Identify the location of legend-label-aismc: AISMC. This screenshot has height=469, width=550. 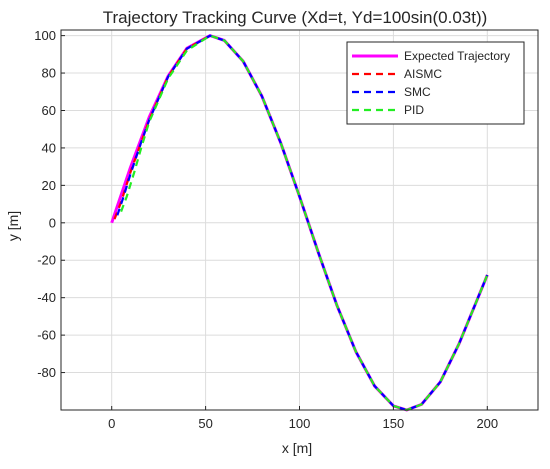
(423, 74).